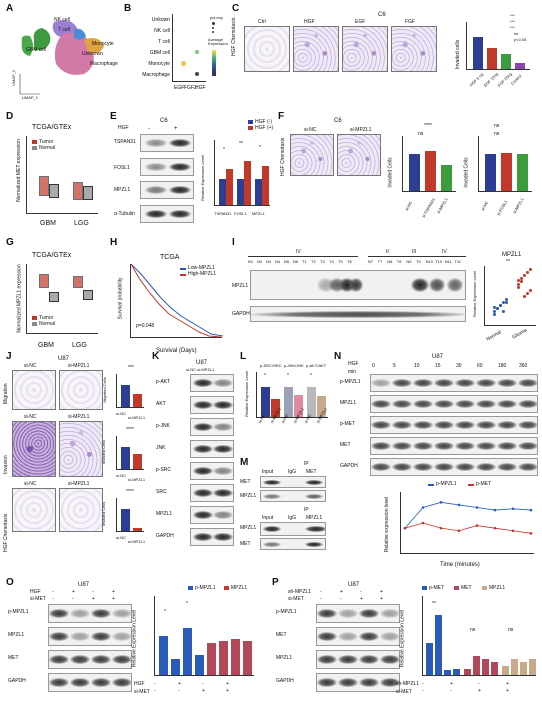 This screenshot has height=703, width=542. I want to click on legend-label: MPZL1, so click(239, 588).